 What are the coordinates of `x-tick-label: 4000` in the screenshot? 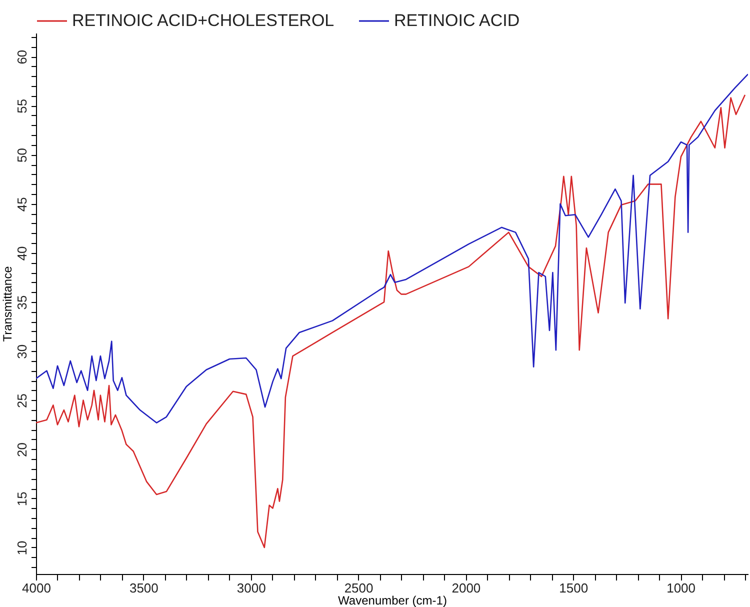 It's located at (36, 588).